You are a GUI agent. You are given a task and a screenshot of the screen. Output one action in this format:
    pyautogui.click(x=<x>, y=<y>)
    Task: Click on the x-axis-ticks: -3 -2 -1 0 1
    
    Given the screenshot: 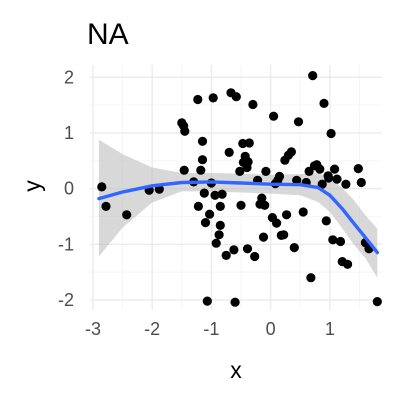 What is the action you would take?
    pyautogui.click(x=210, y=329)
    